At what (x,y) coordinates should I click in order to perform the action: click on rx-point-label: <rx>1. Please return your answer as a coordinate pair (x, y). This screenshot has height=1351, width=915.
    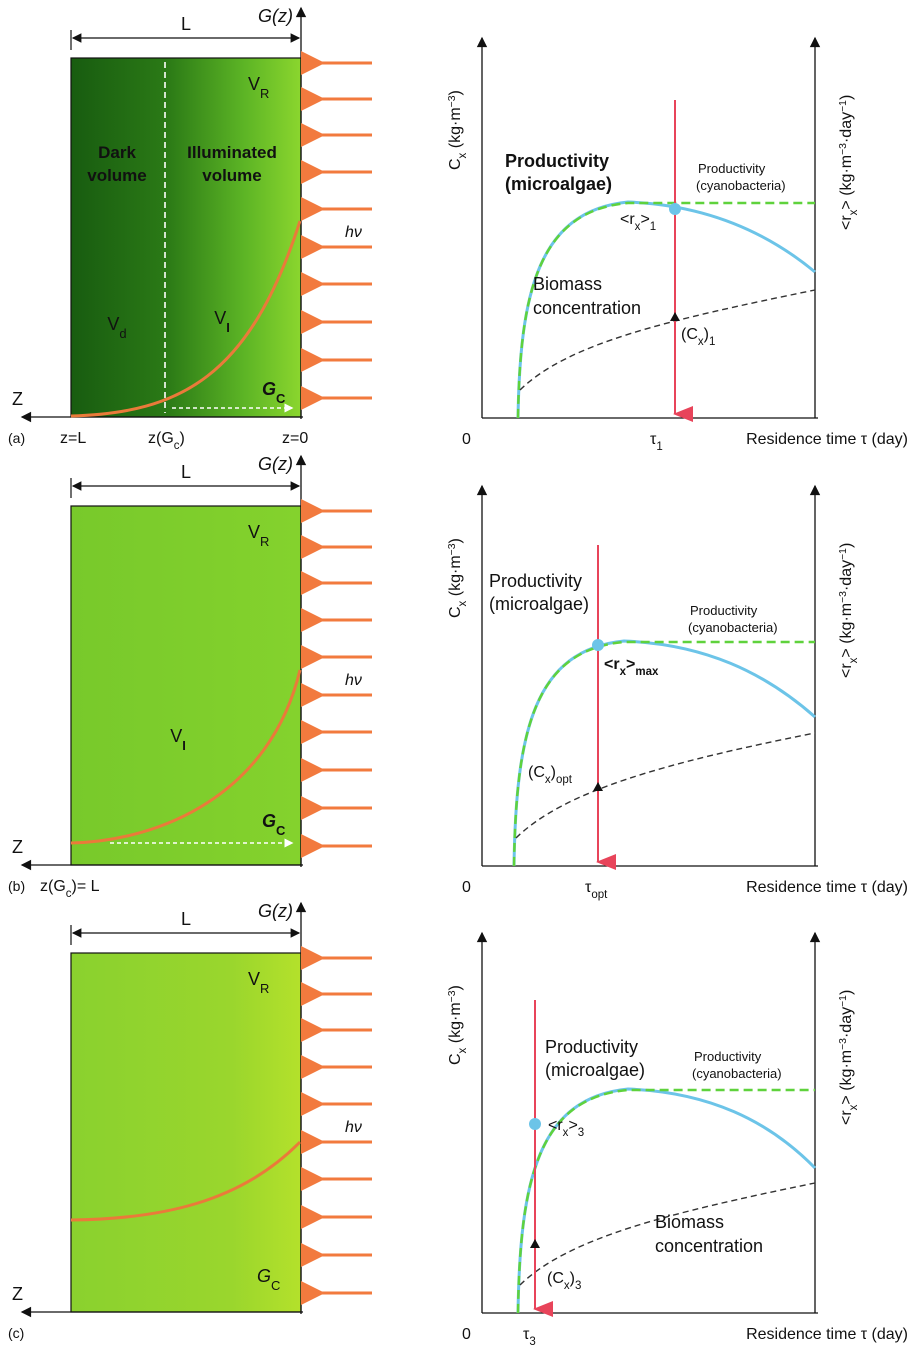
    Looking at the image, I should click on (638, 222).